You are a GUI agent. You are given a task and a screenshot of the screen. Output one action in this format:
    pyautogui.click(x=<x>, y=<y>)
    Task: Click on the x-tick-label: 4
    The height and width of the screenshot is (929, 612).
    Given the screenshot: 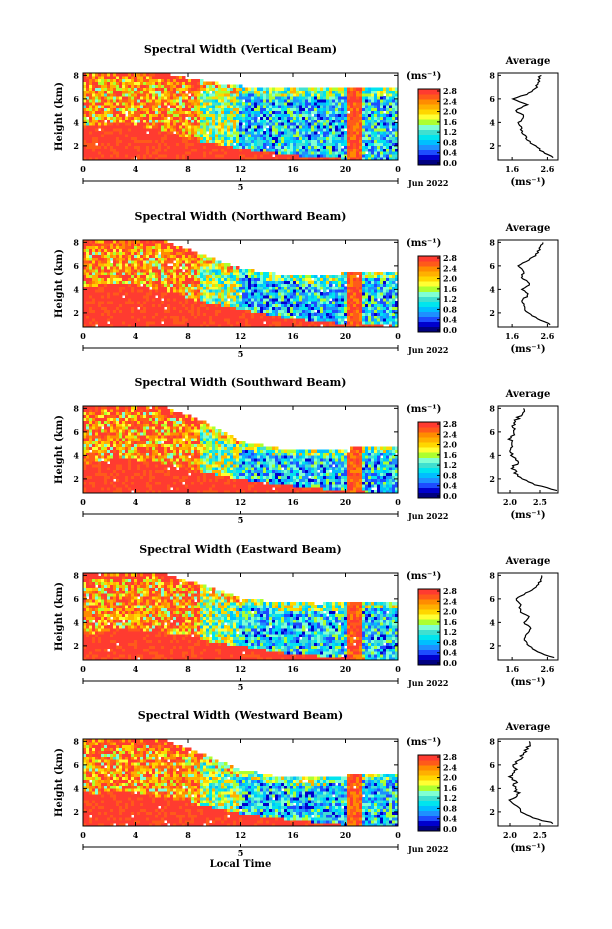 What is the action you would take?
    pyautogui.click(x=136, y=169)
    